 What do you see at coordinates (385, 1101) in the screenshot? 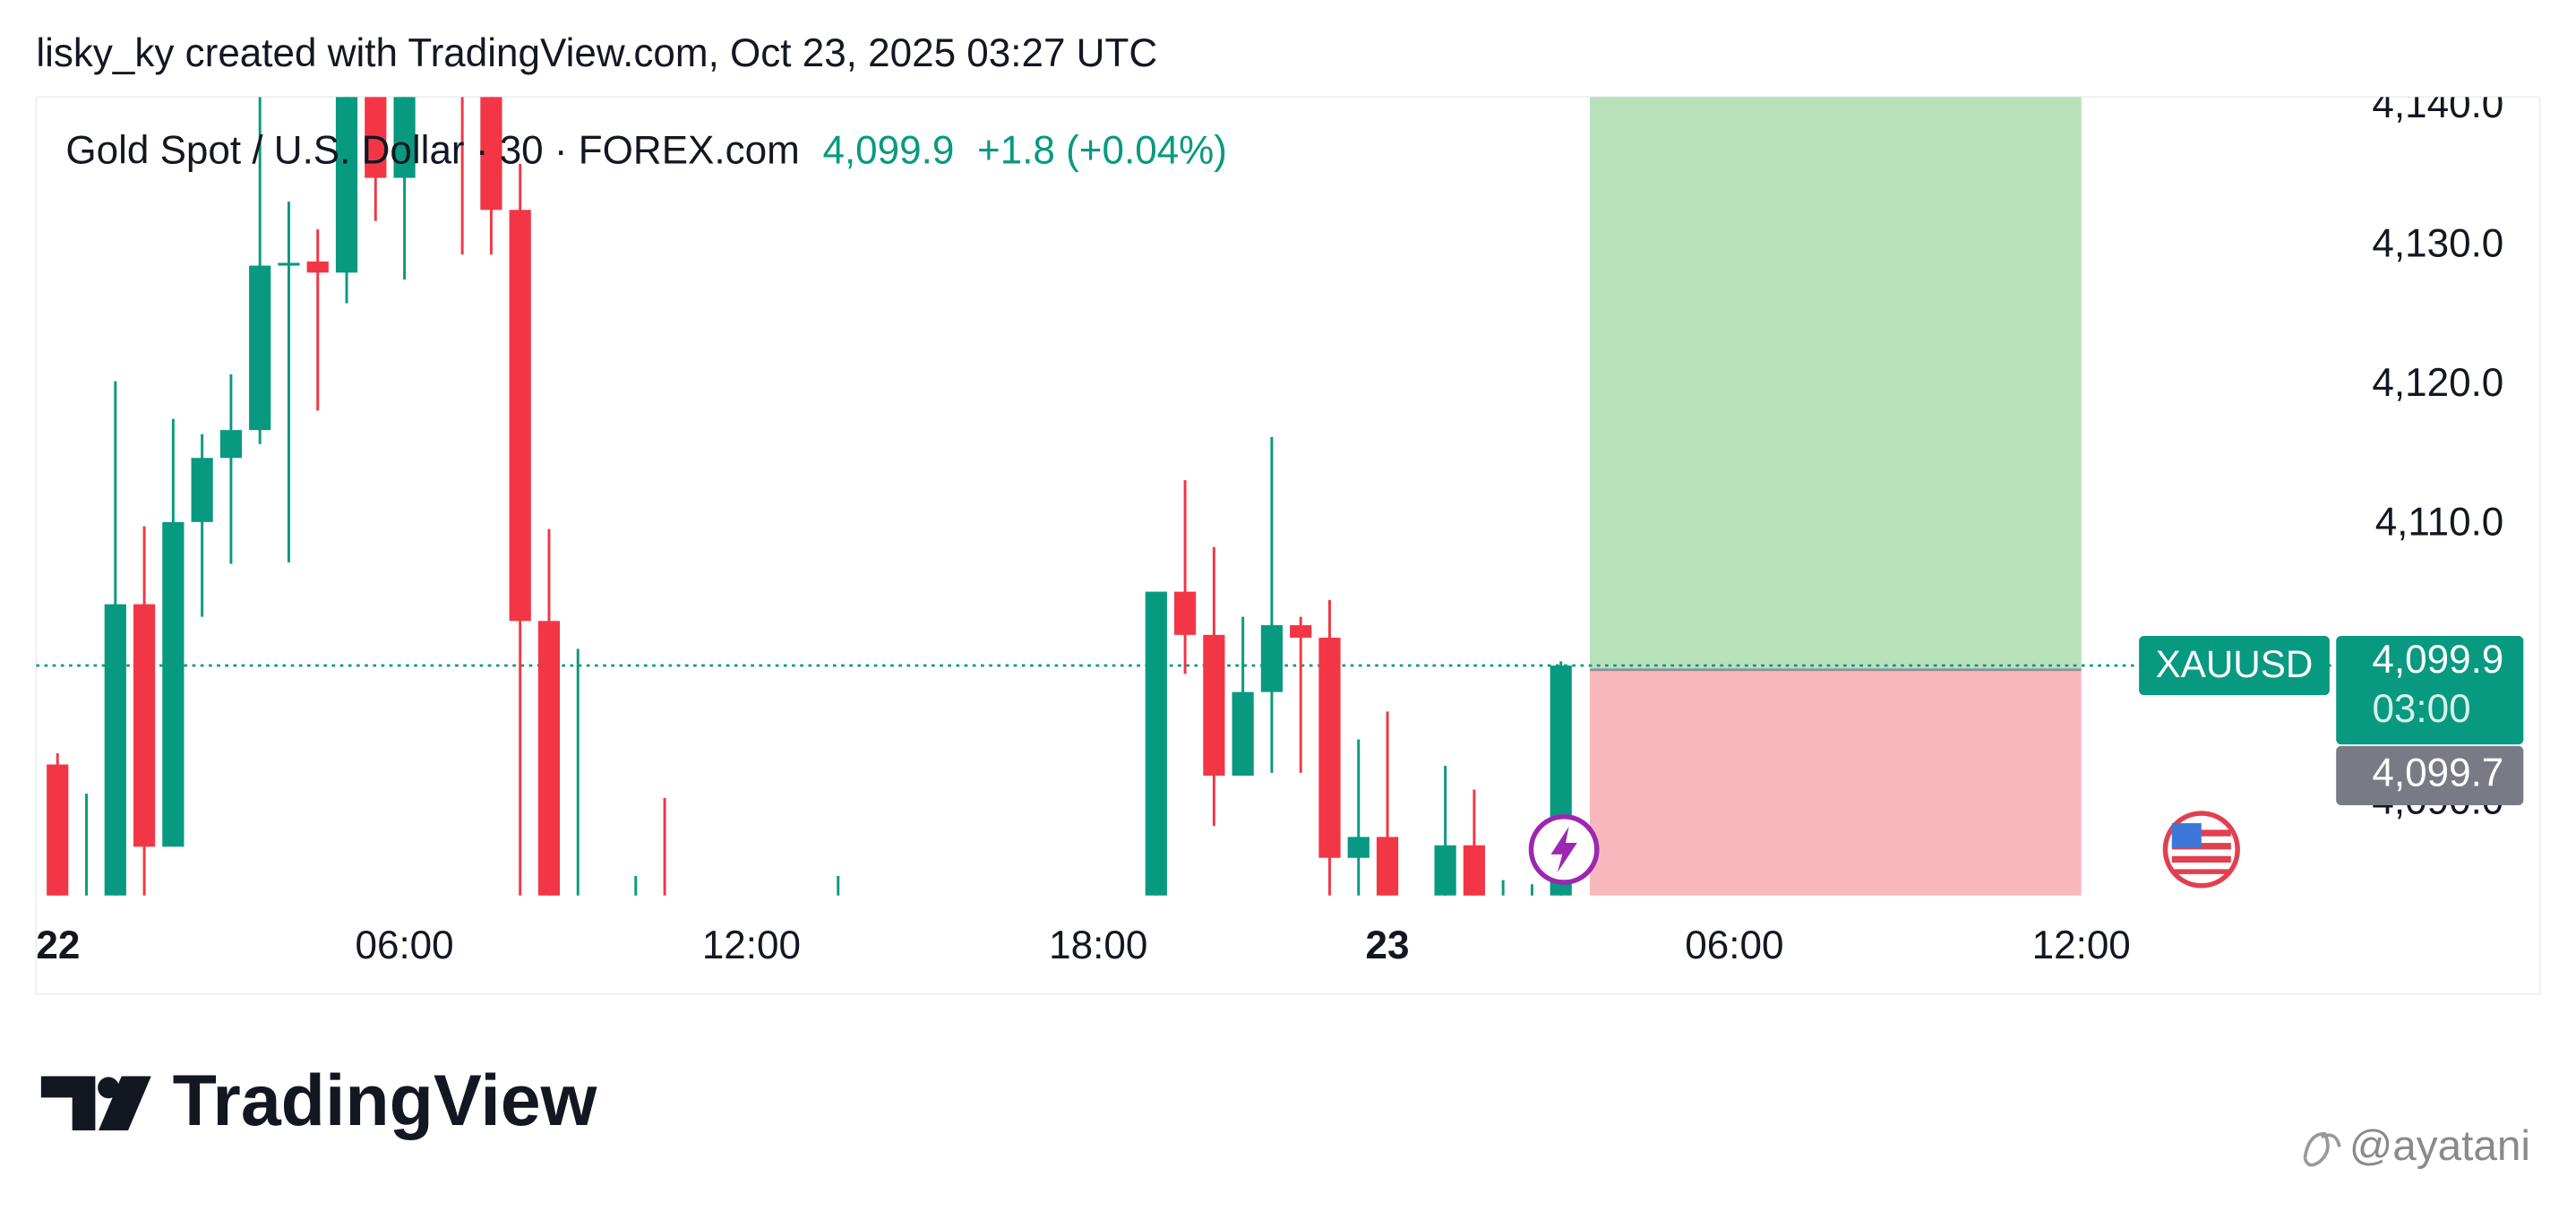
I see `logo-text: TradingView` at bounding box center [385, 1101].